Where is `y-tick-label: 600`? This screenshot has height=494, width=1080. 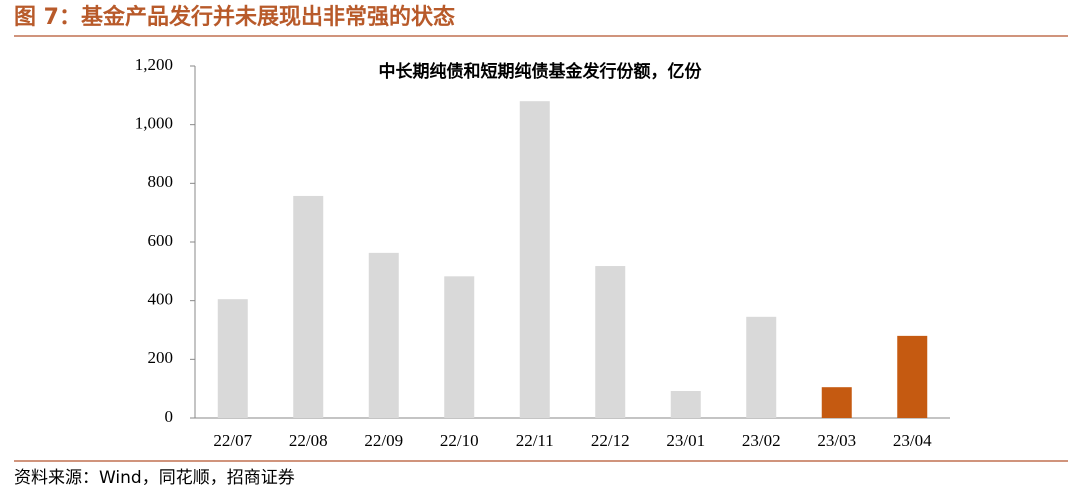 y-tick-label: 600 is located at coordinates (161, 240).